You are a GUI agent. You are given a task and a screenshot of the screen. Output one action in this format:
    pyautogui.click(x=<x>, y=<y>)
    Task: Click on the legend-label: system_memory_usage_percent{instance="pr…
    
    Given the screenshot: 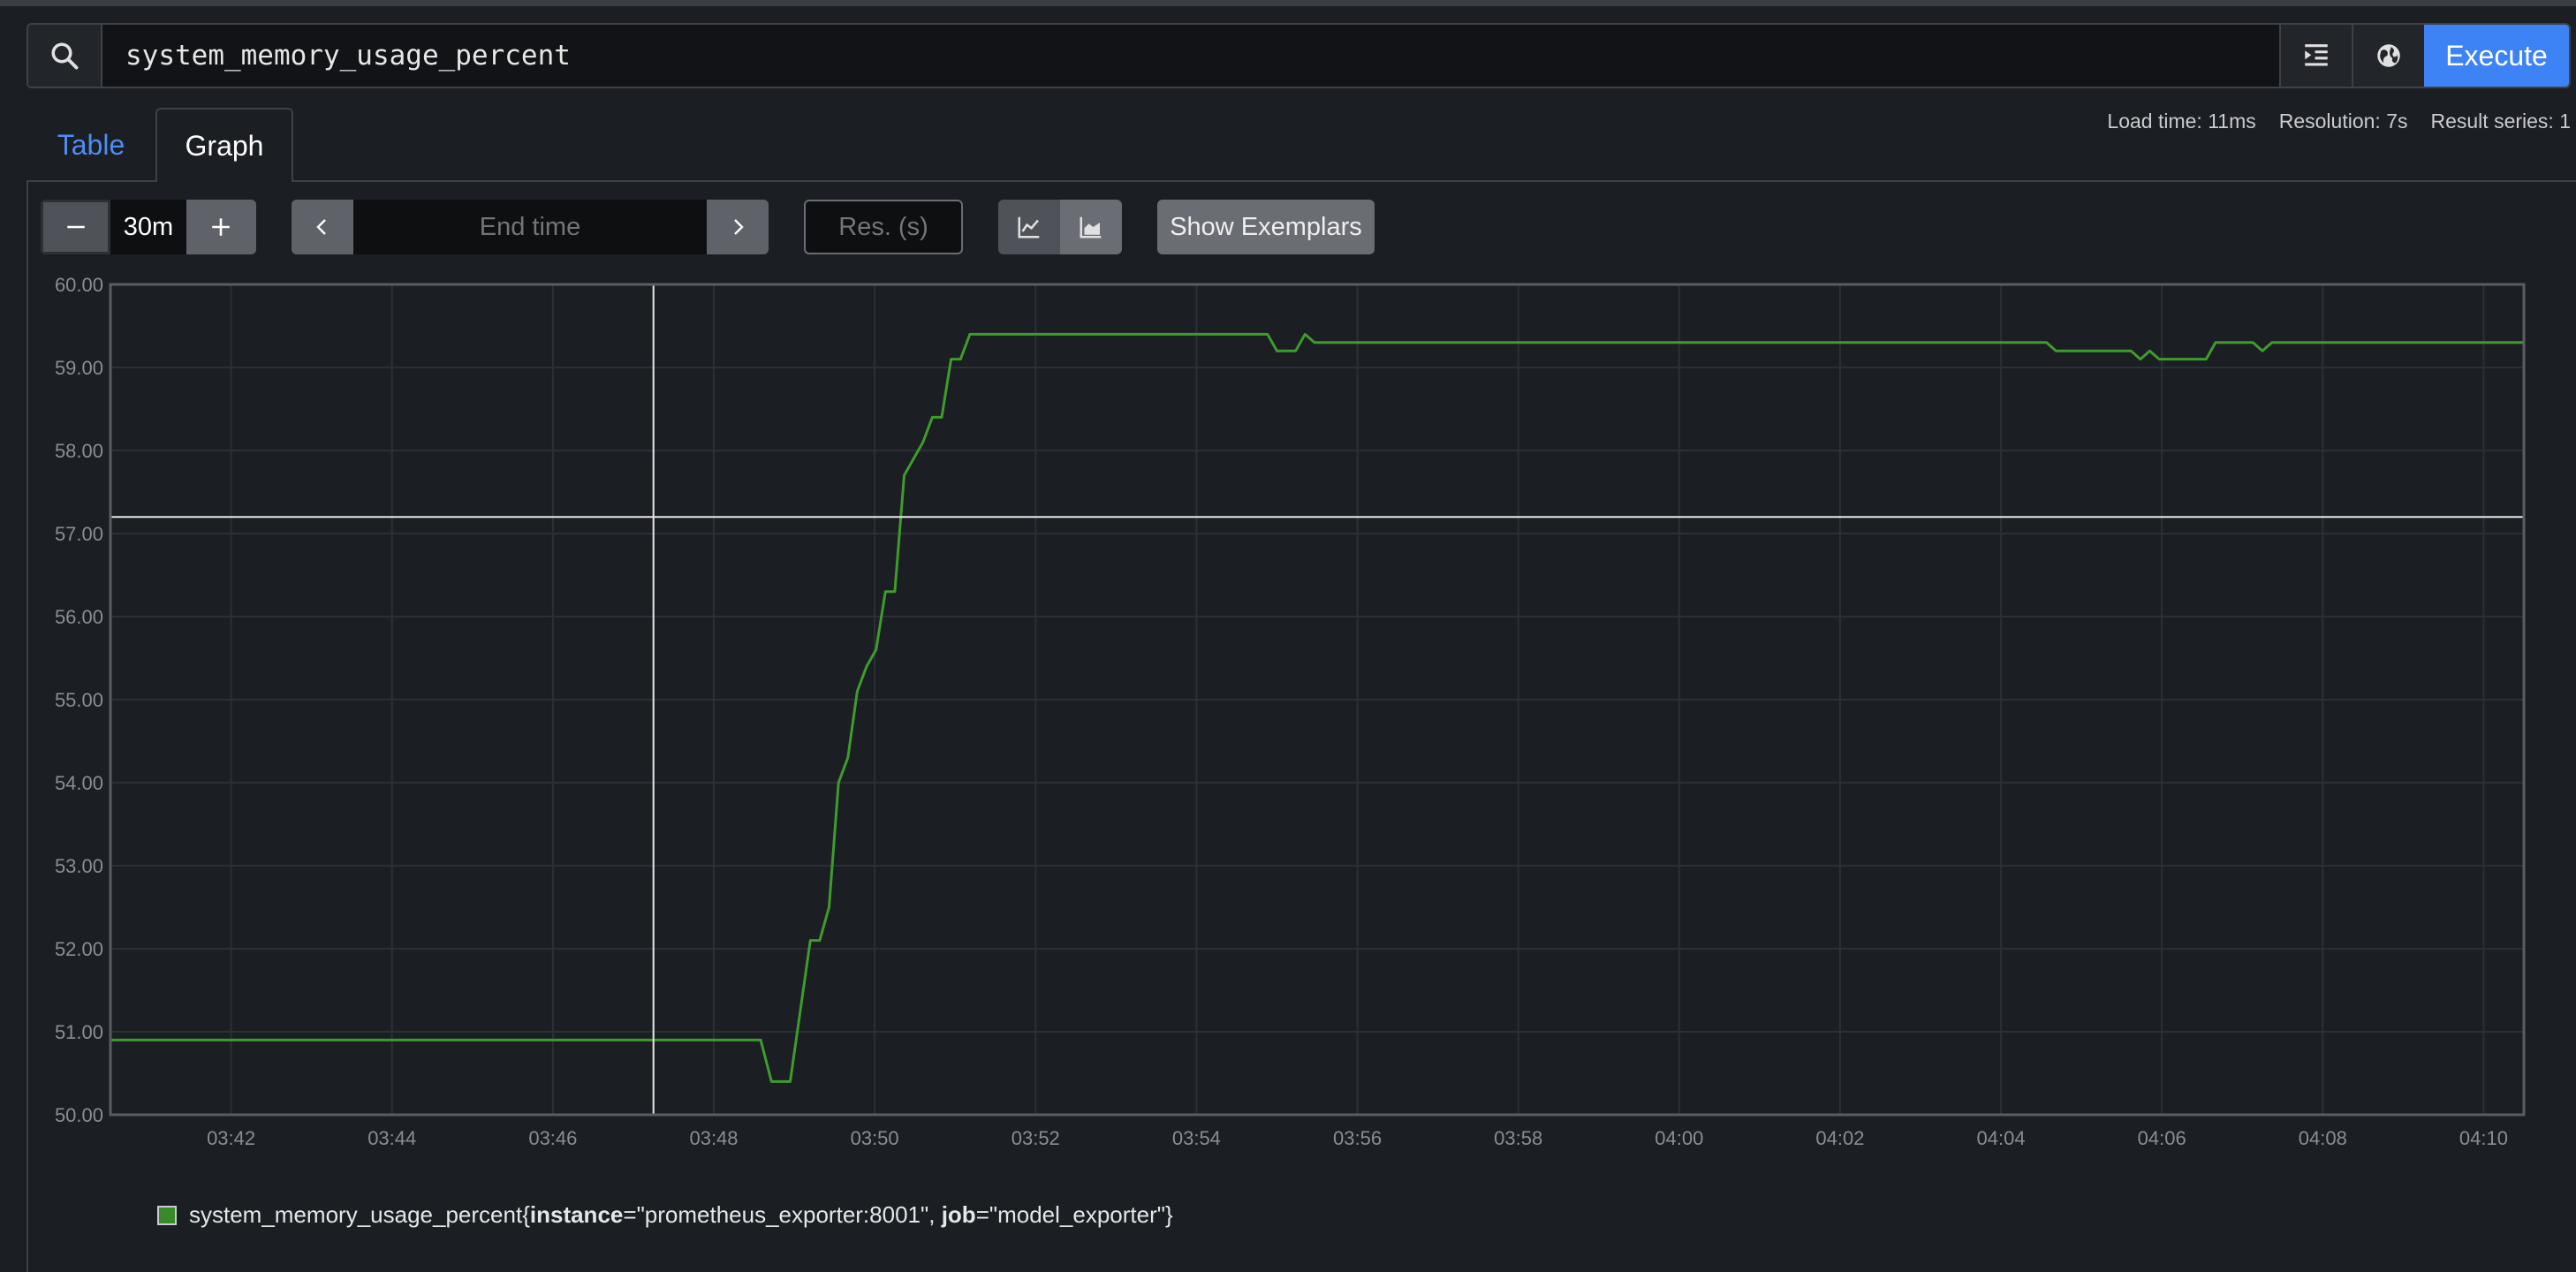 What is the action you would take?
    pyautogui.click(x=681, y=1214)
    